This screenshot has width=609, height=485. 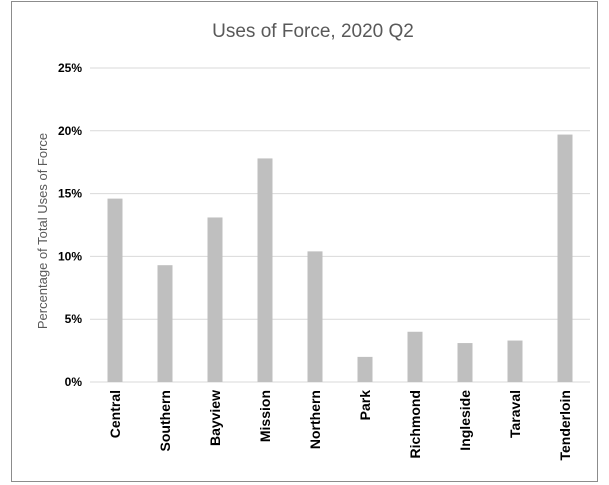 What do you see at coordinates (565, 425) in the screenshot?
I see `category-label-tenderloin: Tenderloin` at bounding box center [565, 425].